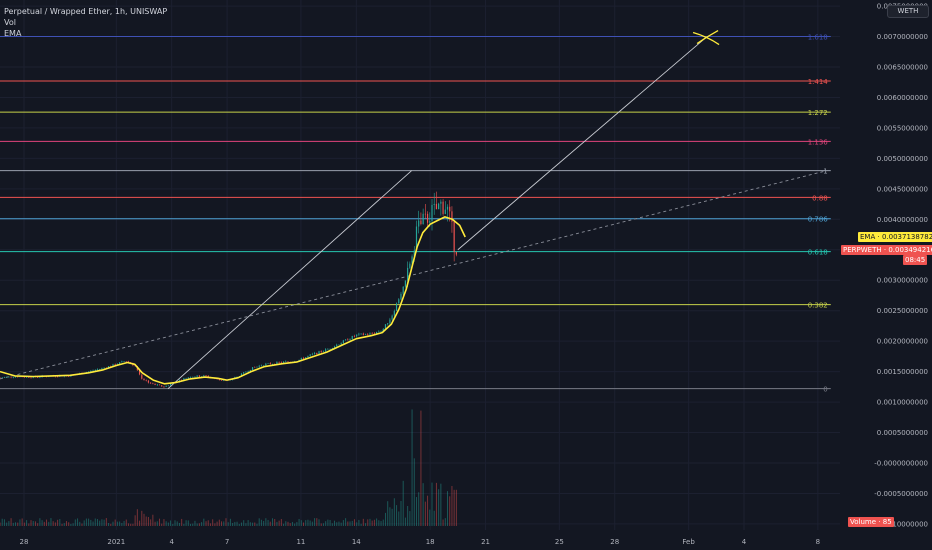 Image resolution: width=932 pixels, height=550 pixels. What do you see at coordinates (420, 542) in the screenshot?
I see `time-axis: 28 2021 4 7 11 14 18 21 25 28 Feb 4 8` at bounding box center [420, 542].